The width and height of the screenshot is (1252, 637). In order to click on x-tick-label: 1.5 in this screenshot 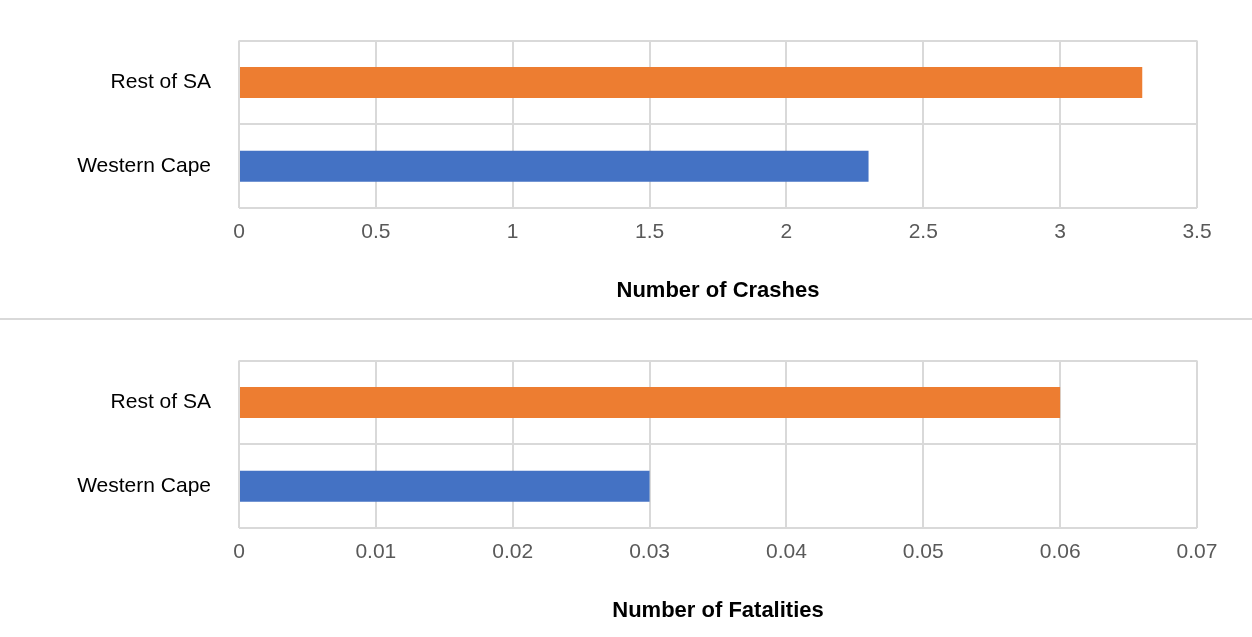, I will do `click(649, 231)`.